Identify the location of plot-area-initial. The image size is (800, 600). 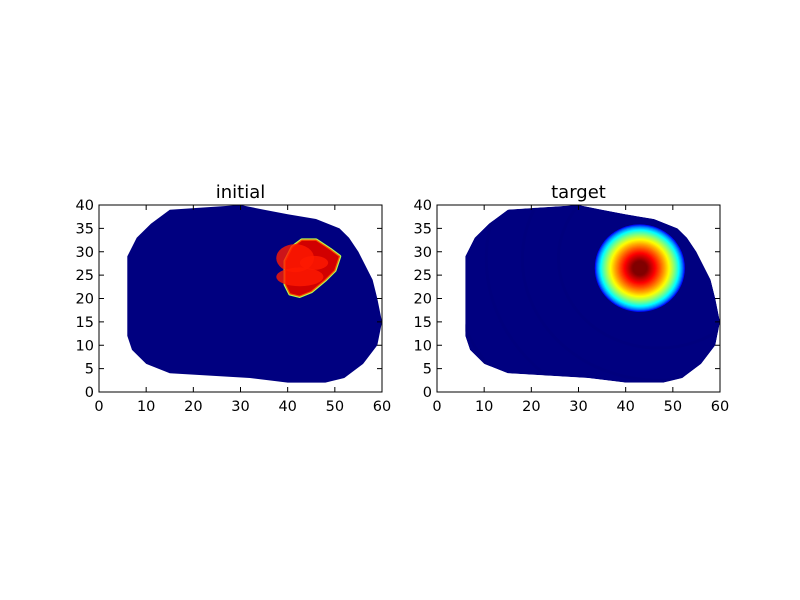
(240, 298).